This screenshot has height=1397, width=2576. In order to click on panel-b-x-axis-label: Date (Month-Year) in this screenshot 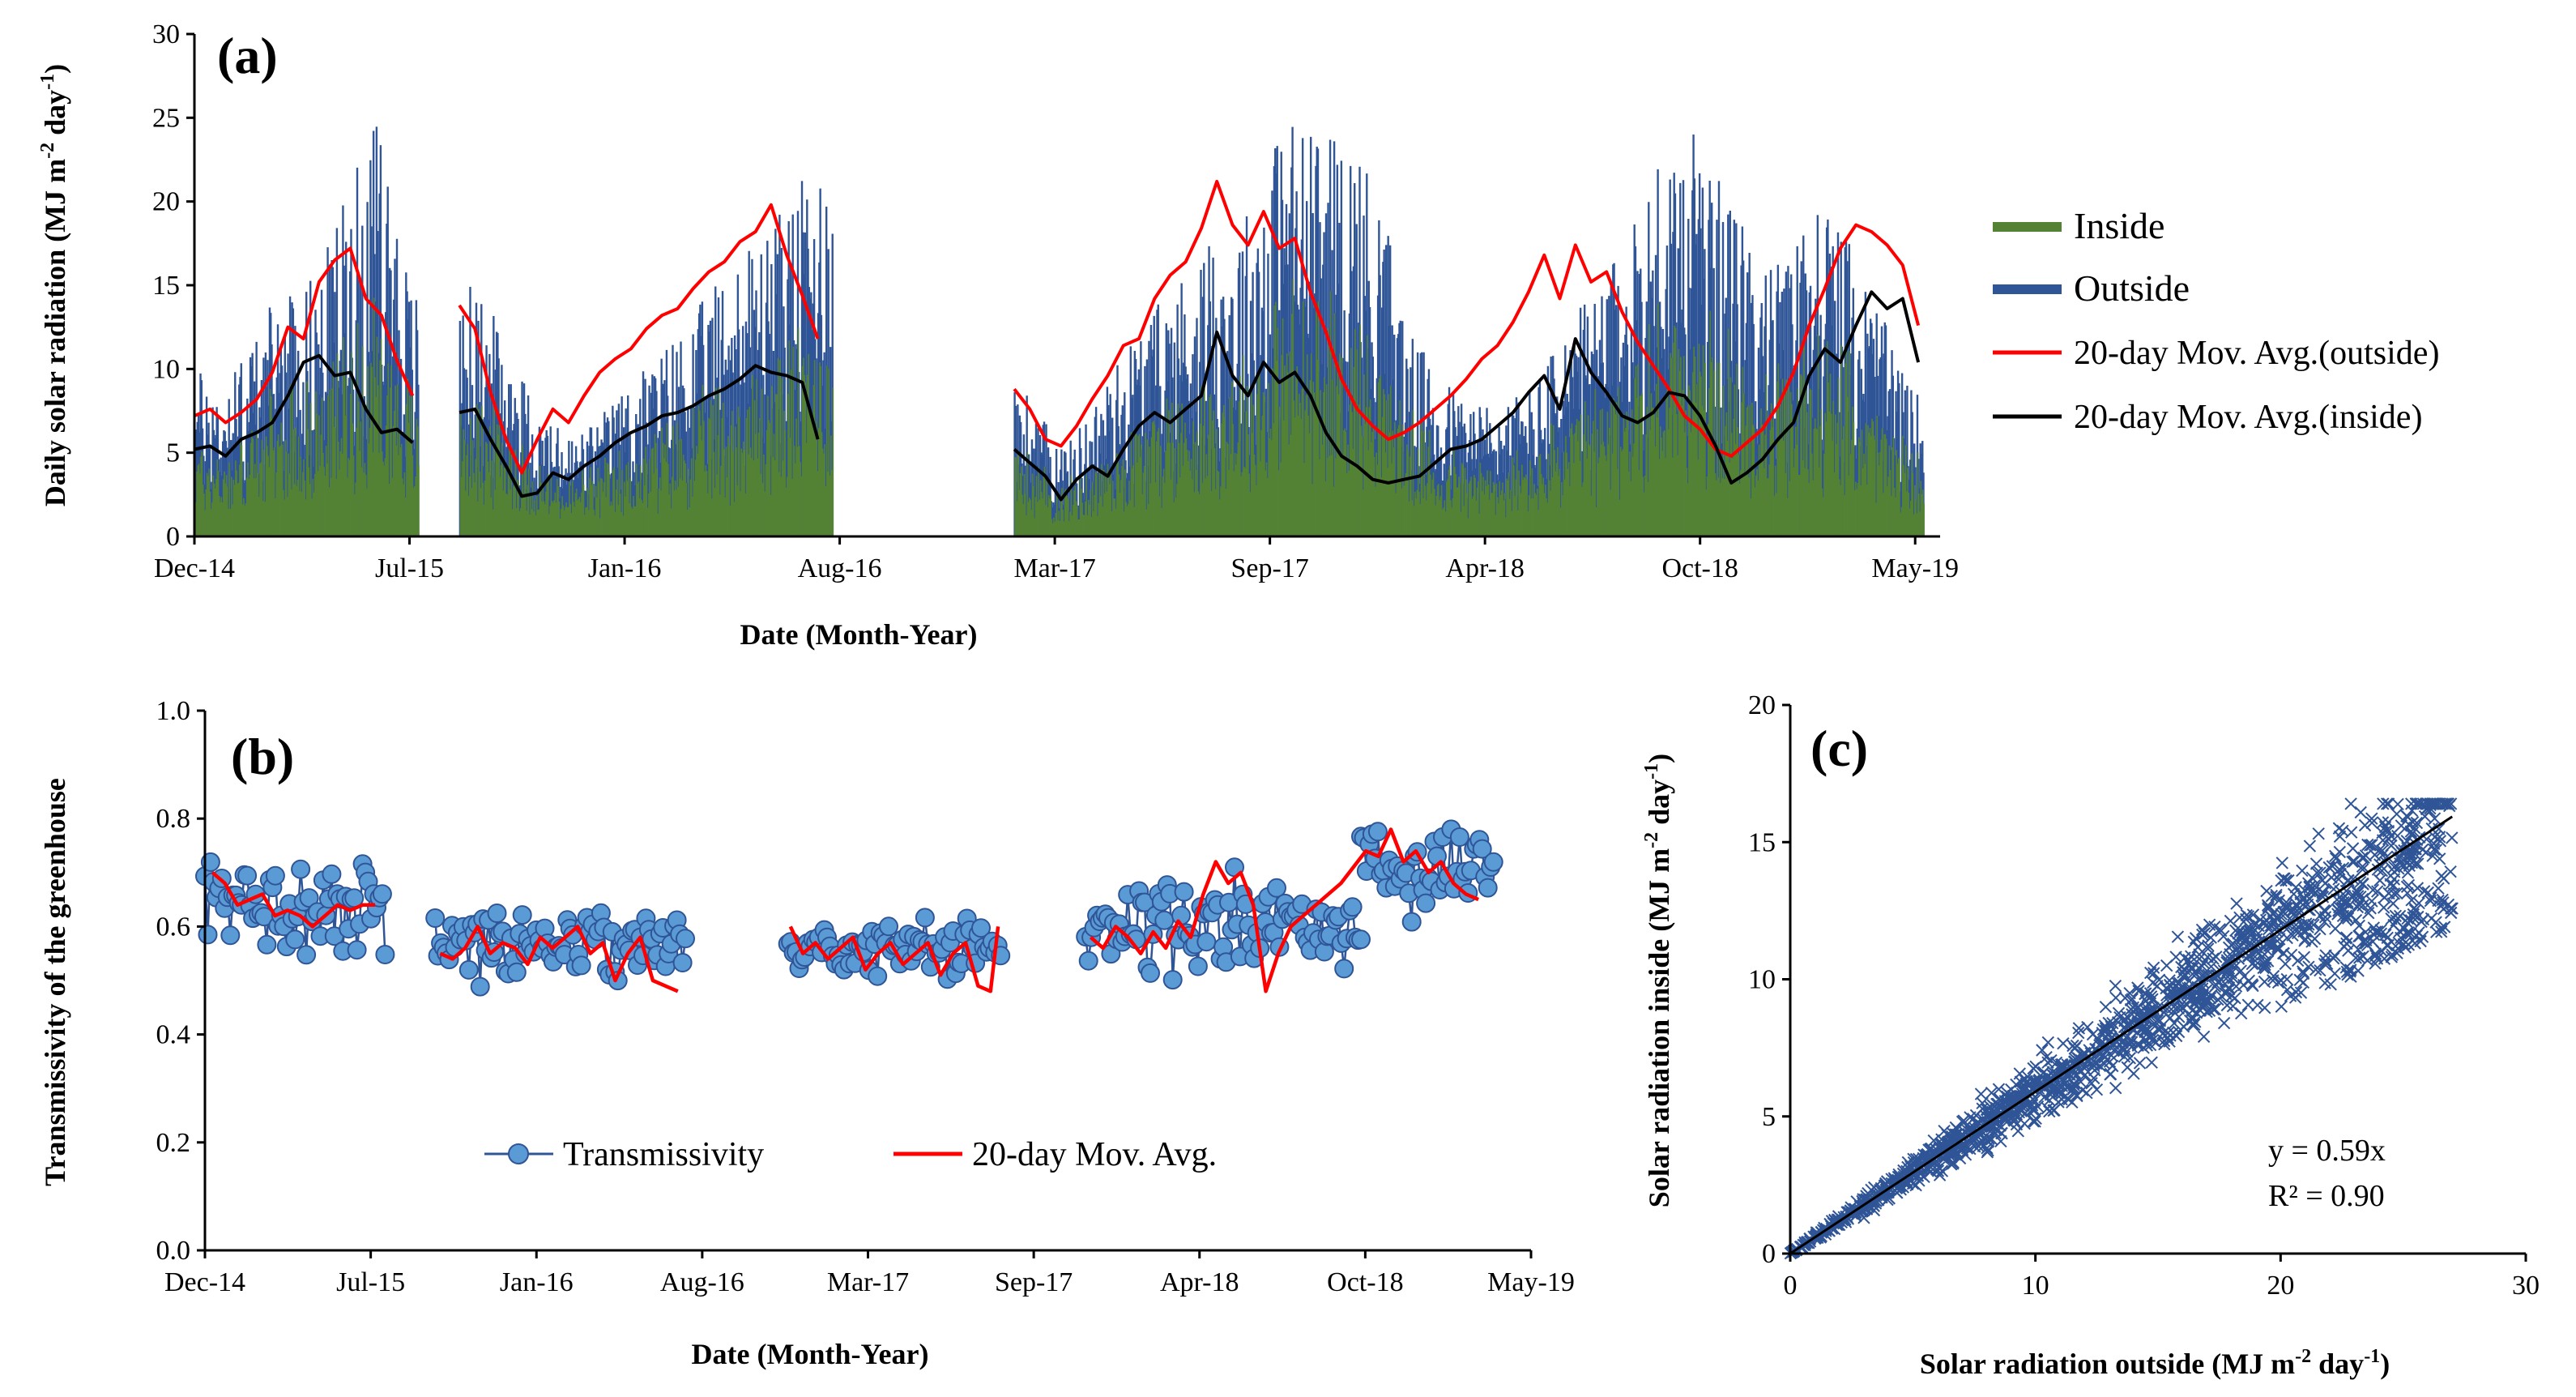, I will do `click(811, 1354)`.